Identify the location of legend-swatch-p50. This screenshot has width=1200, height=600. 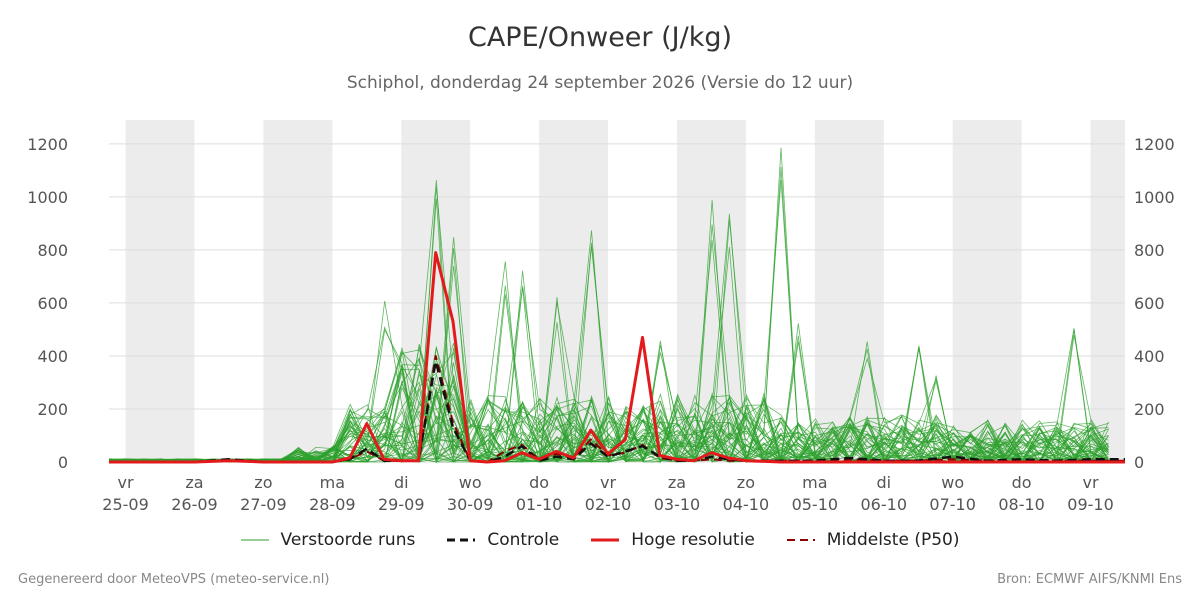
(800, 540).